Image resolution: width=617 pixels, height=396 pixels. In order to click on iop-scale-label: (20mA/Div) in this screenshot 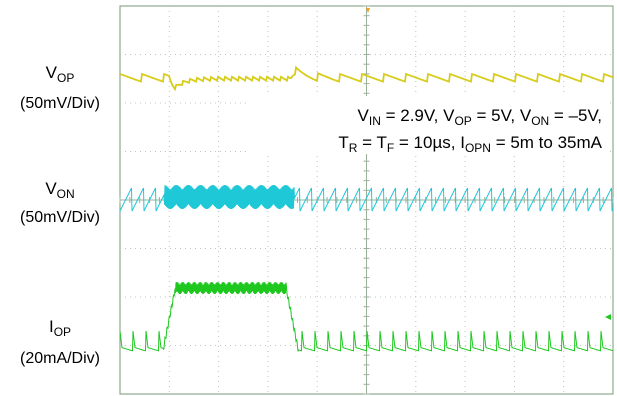, I will do `click(60, 358)`.